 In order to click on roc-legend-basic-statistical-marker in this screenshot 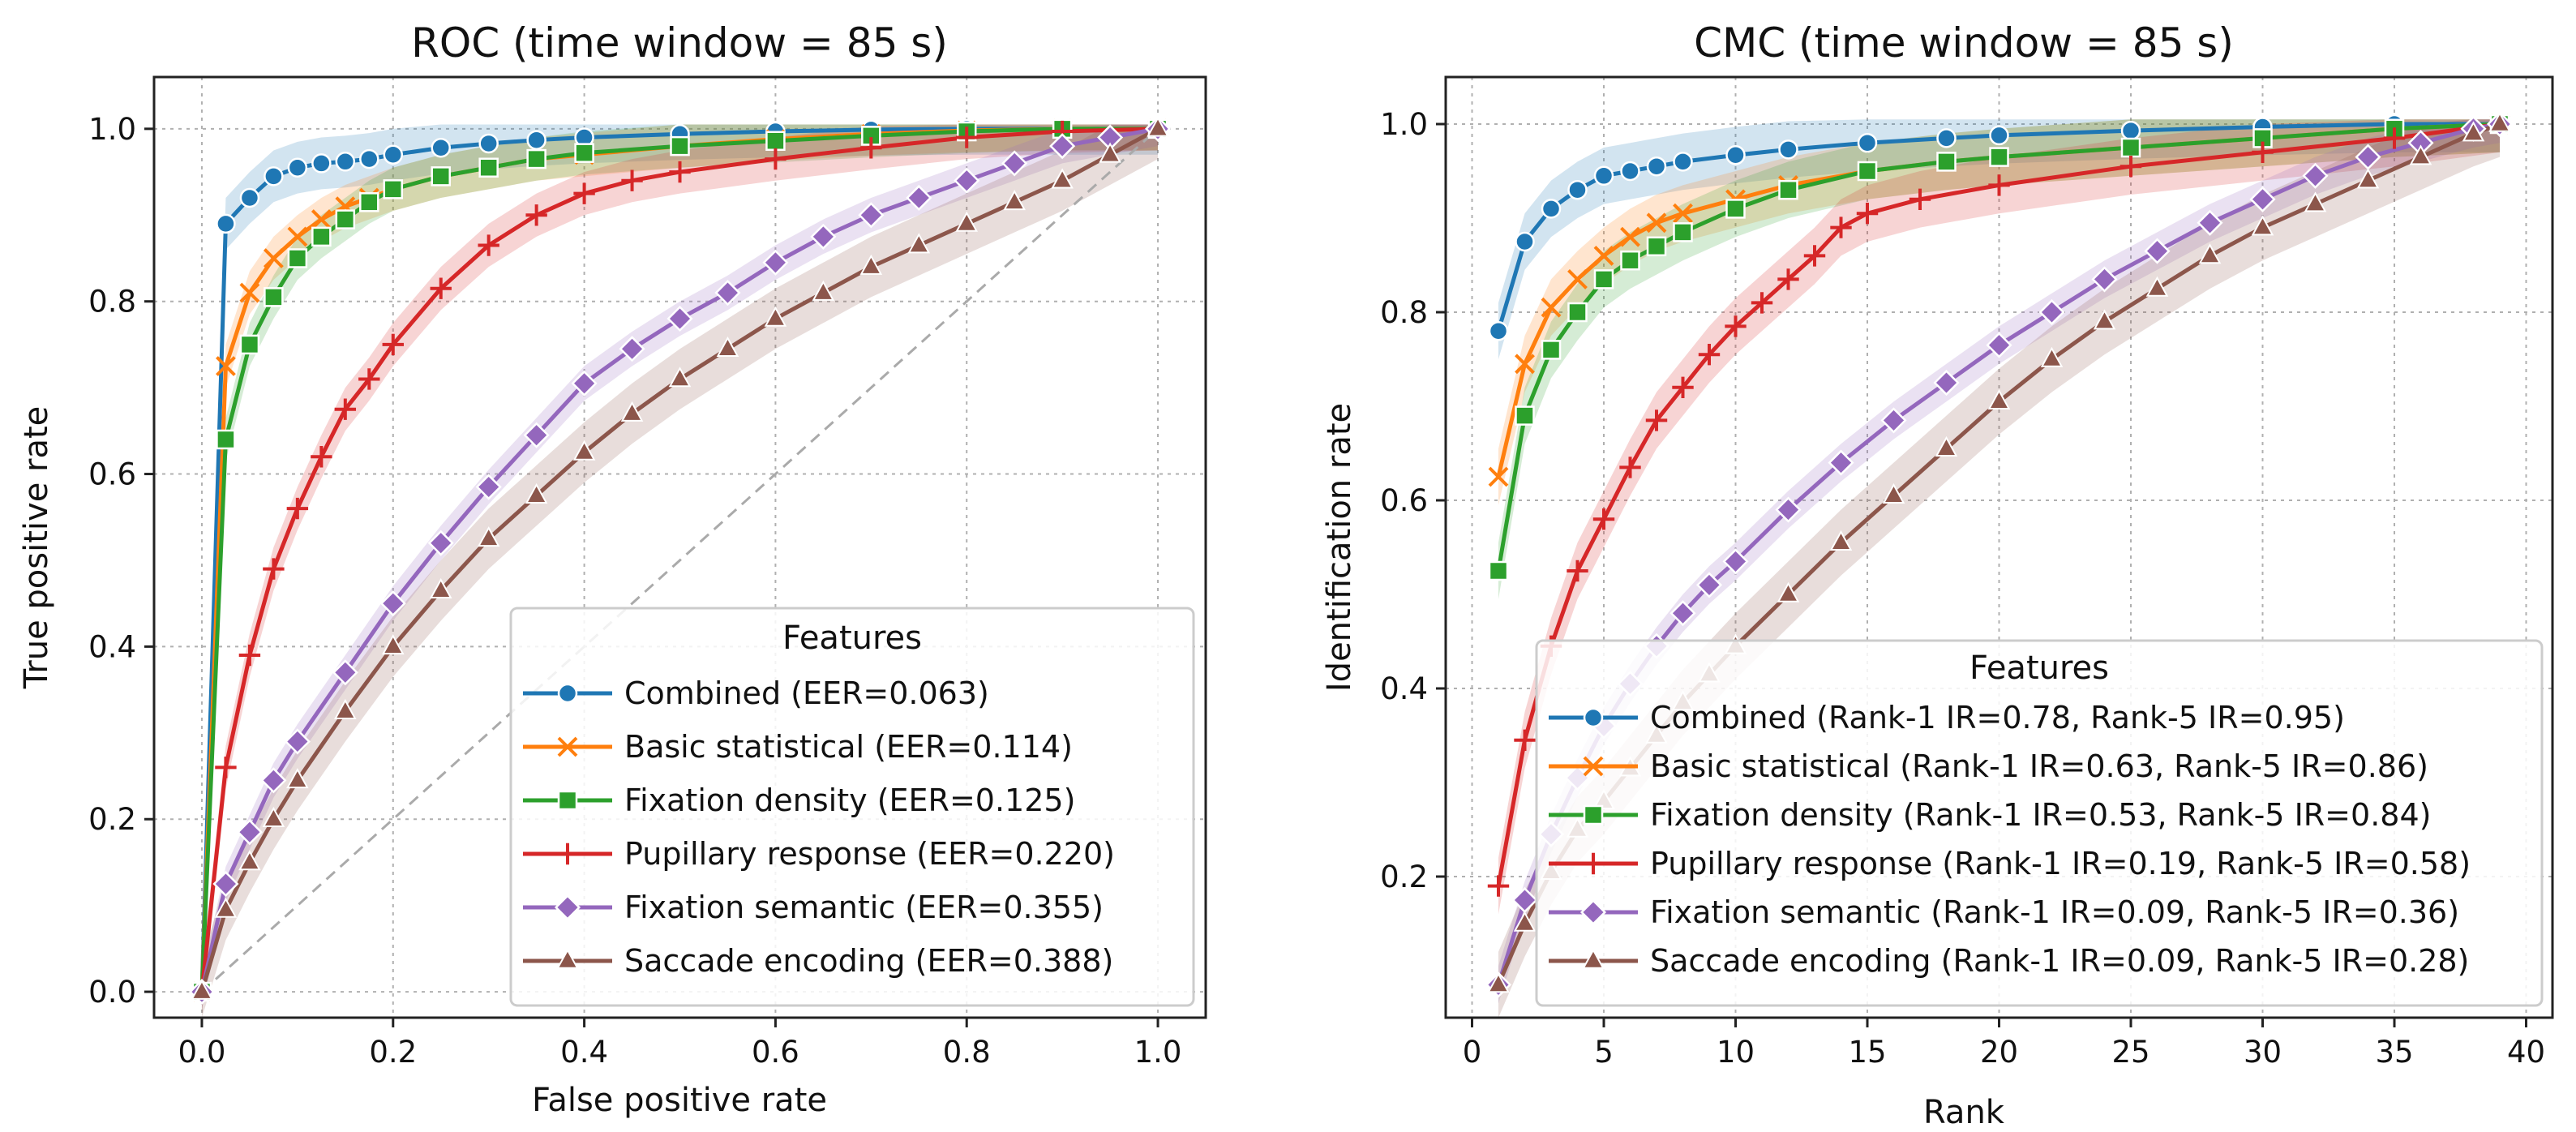, I will do `click(567, 747)`.